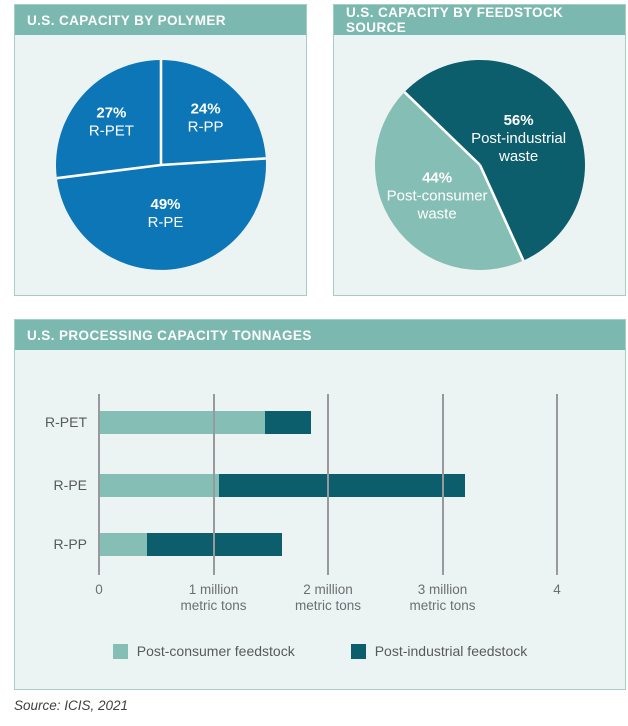 The image size is (628, 726). Describe the element at coordinates (159, 485) in the screenshot. I see `bar-segment-r-pe-post-consumer` at that location.